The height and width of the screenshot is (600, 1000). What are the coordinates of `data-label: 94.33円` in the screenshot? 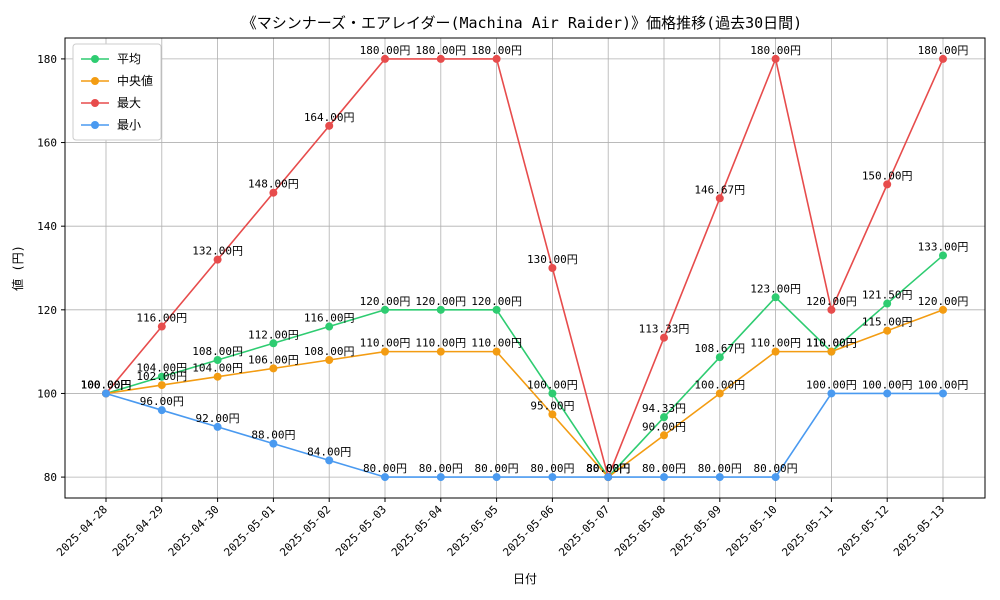 It's located at (664, 408).